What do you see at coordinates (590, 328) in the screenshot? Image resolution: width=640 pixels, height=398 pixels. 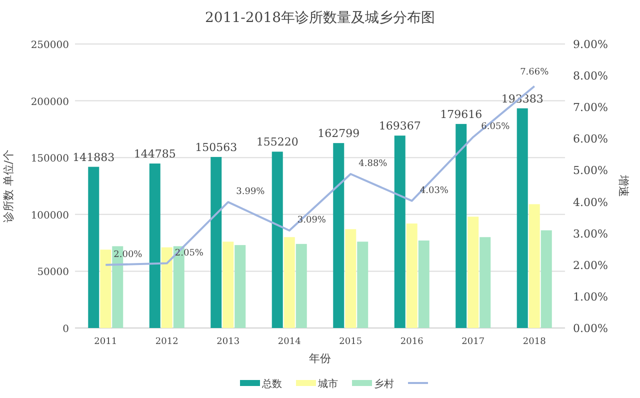 I see `y2-tick-label: 0.00%` at bounding box center [590, 328].